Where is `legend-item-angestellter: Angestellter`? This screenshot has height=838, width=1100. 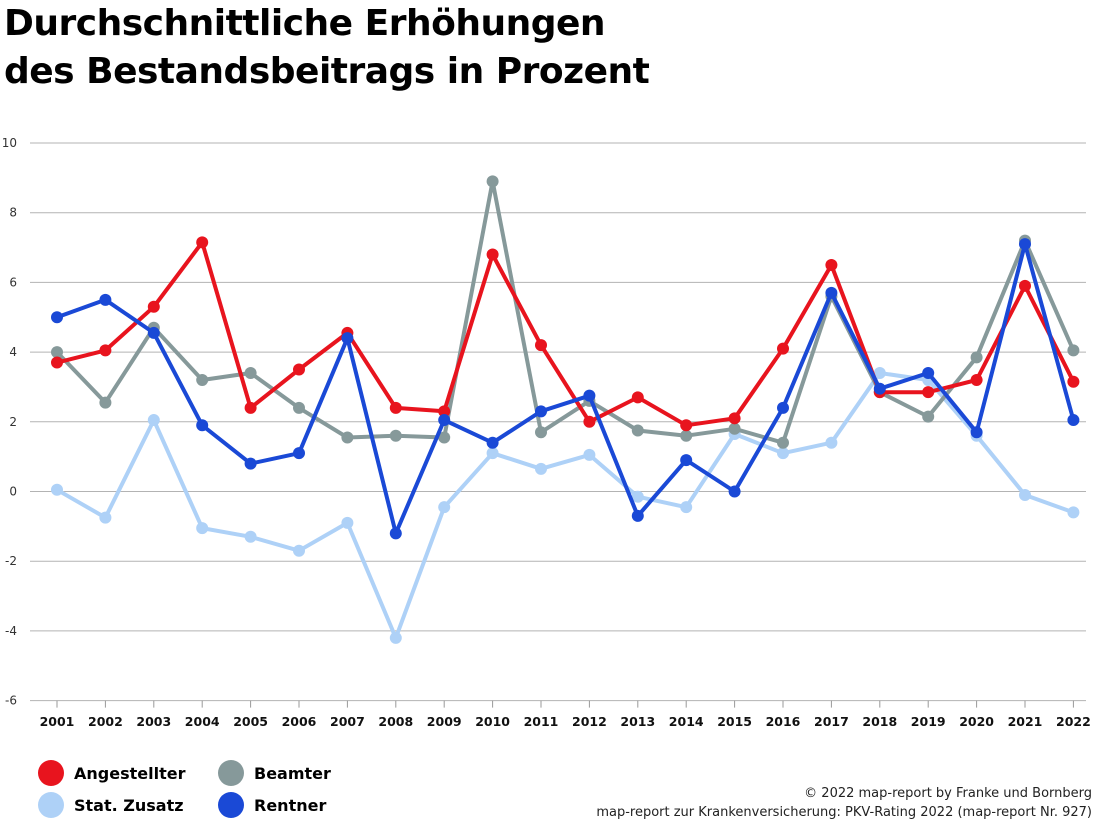
legend-item-angestellter: Angestellter is located at coordinates (111, 773).